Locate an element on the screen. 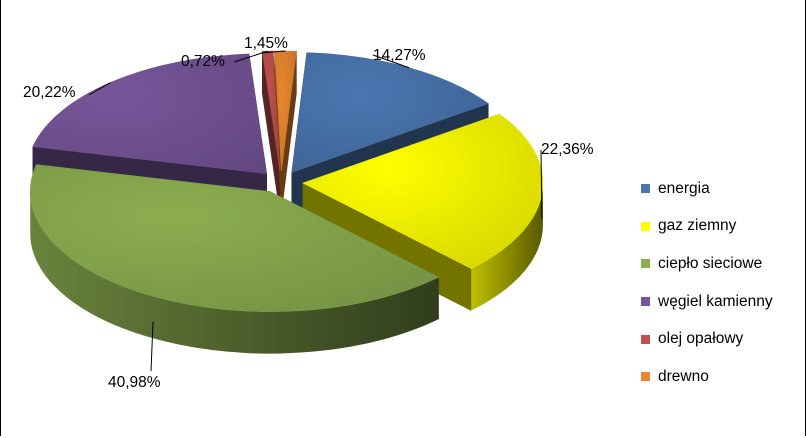  legend-swatch-gaz-ziemny is located at coordinates (645, 226).